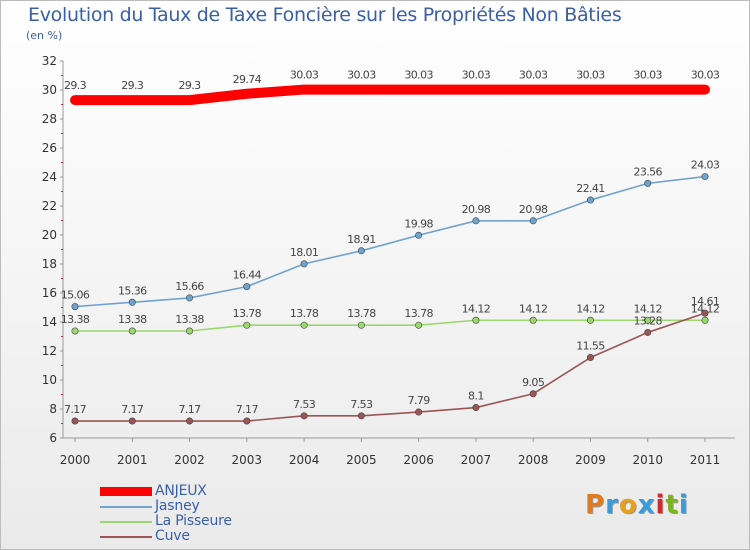 The width and height of the screenshot is (750, 550). I want to click on x-tick-label: 2011, so click(705, 460).